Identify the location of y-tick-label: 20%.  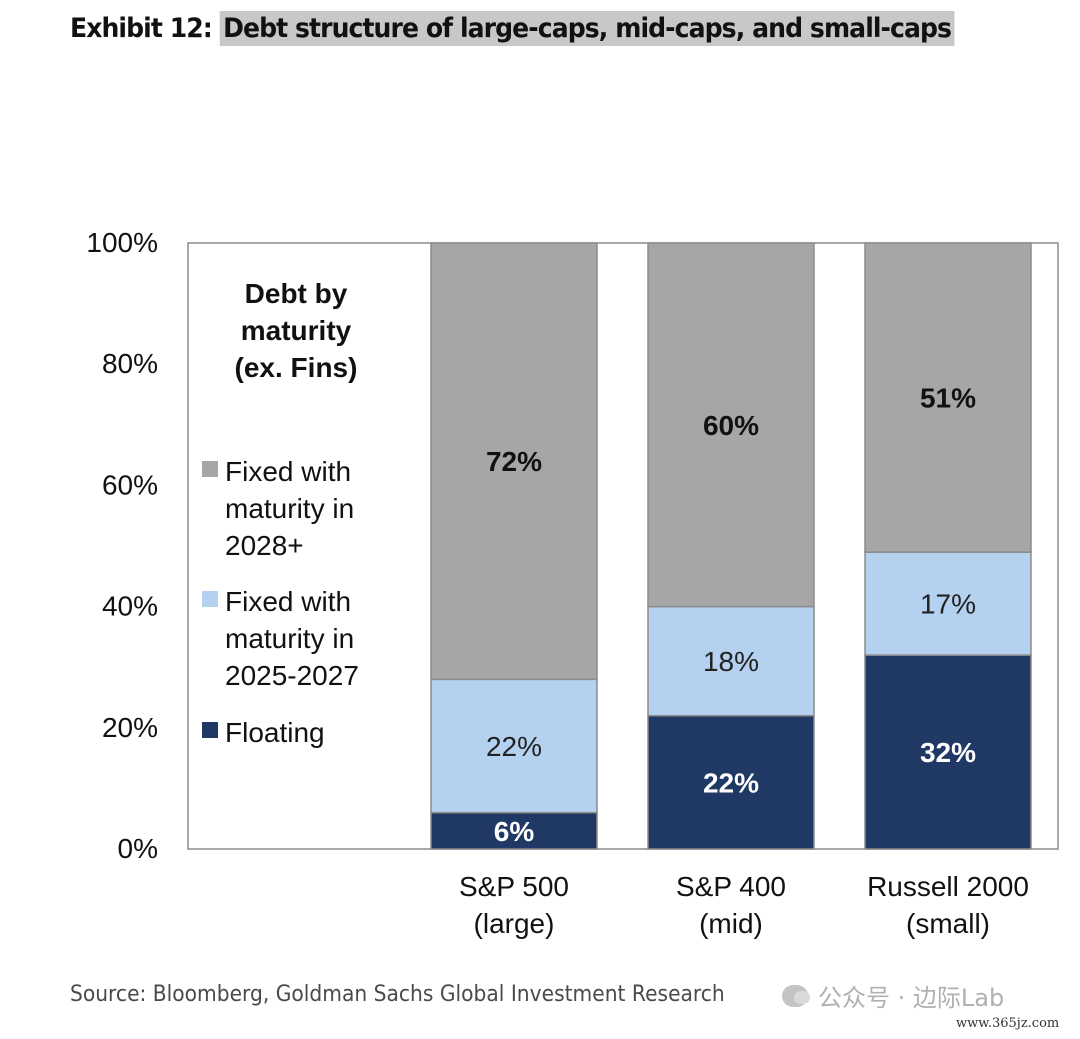
(130, 727).